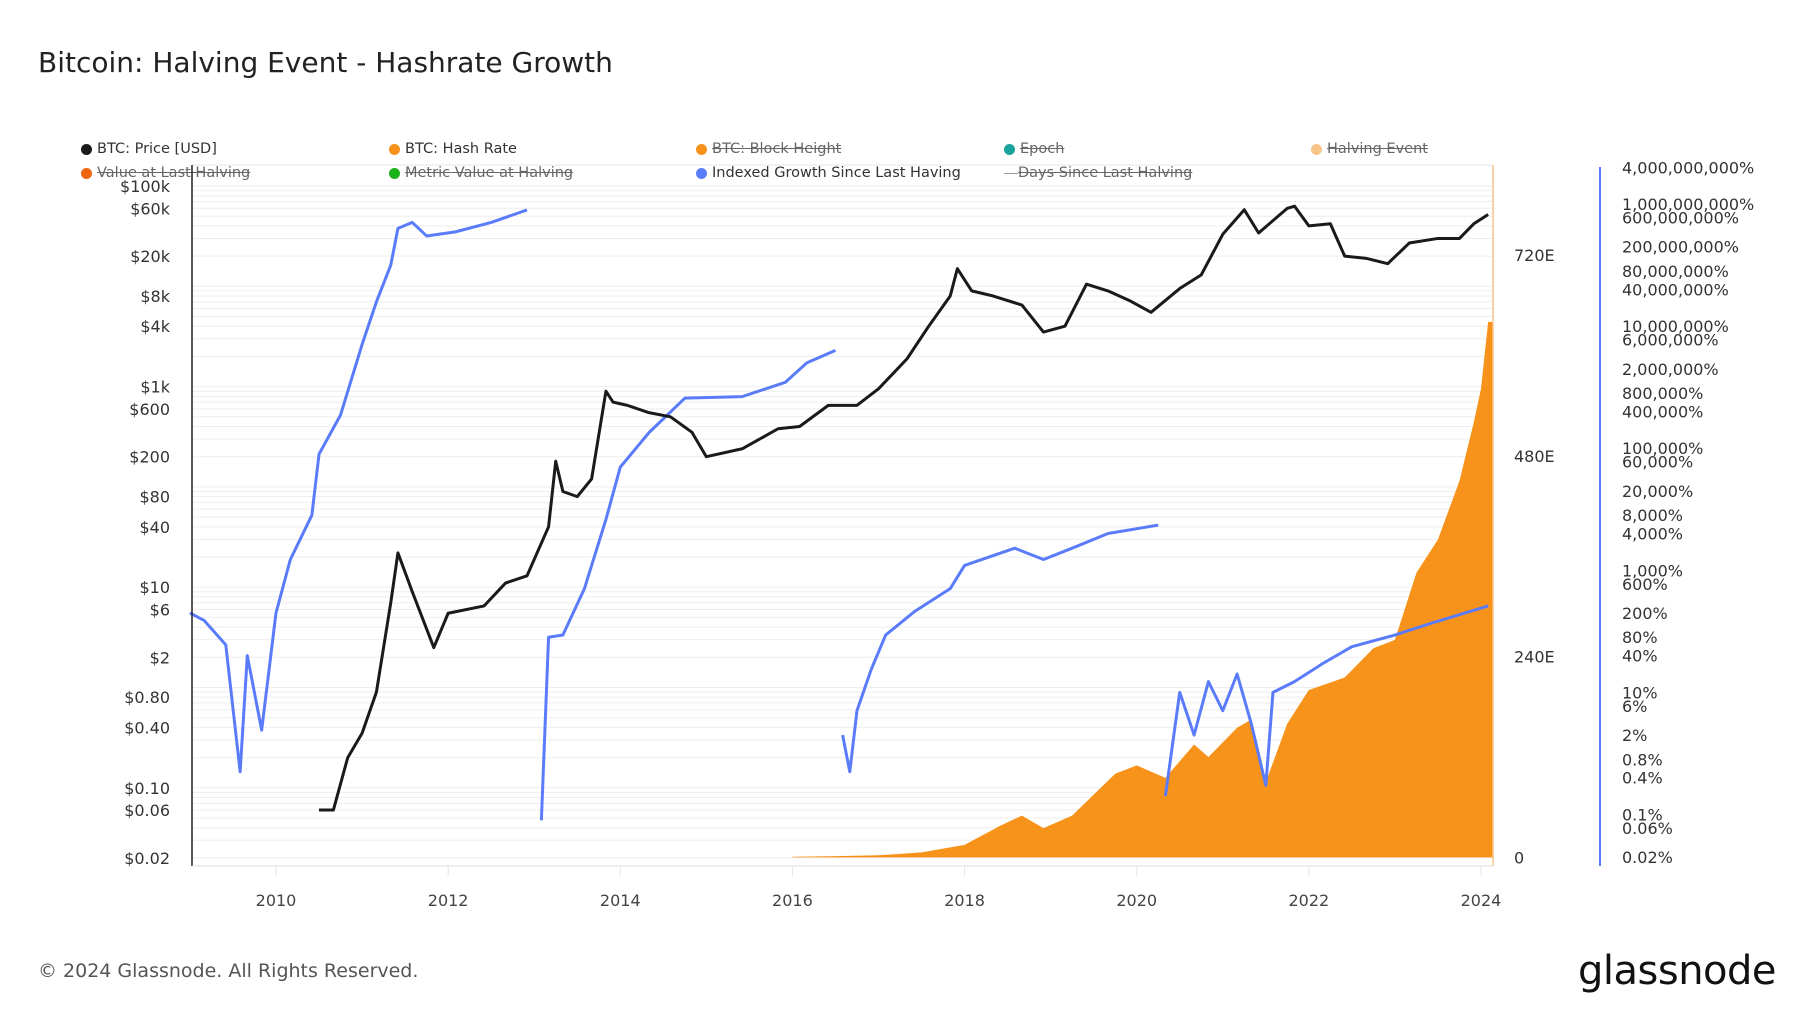  I want to click on price-tick-label: $600, so click(149, 409).